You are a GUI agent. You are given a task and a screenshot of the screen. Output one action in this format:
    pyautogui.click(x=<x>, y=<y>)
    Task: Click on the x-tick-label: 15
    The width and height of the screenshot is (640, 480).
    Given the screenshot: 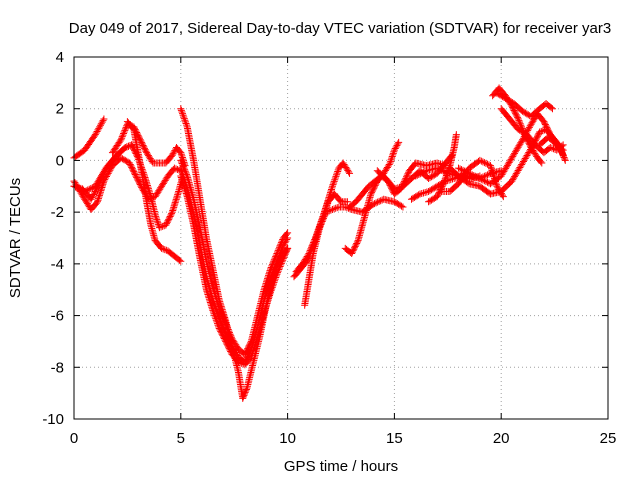 What is the action you would take?
    pyautogui.click(x=394, y=438)
    